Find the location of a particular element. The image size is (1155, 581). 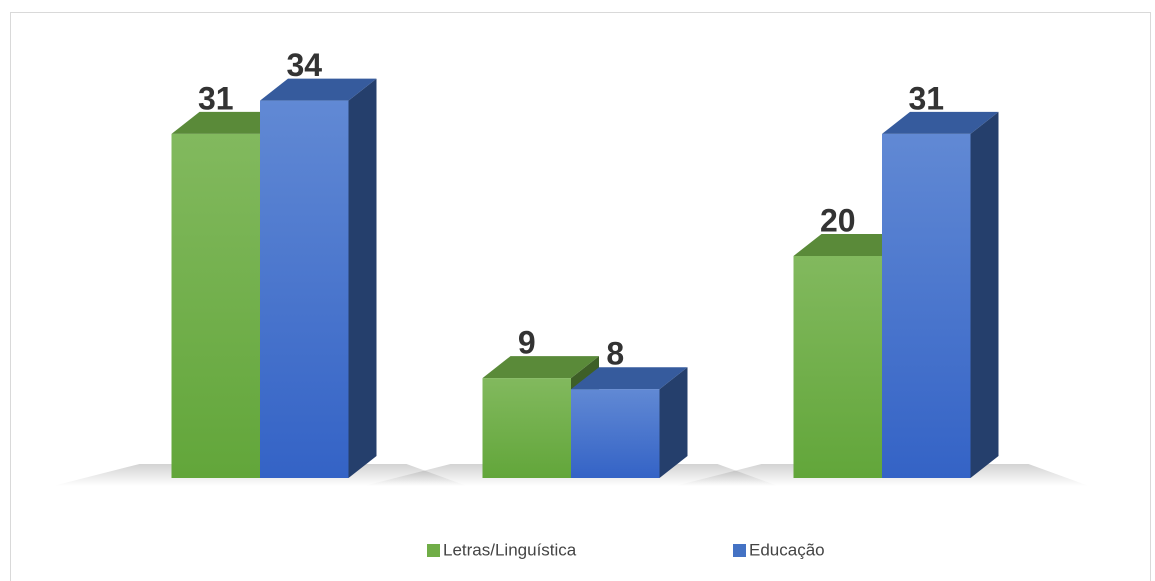

value-label: 34 is located at coordinates (304, 65).